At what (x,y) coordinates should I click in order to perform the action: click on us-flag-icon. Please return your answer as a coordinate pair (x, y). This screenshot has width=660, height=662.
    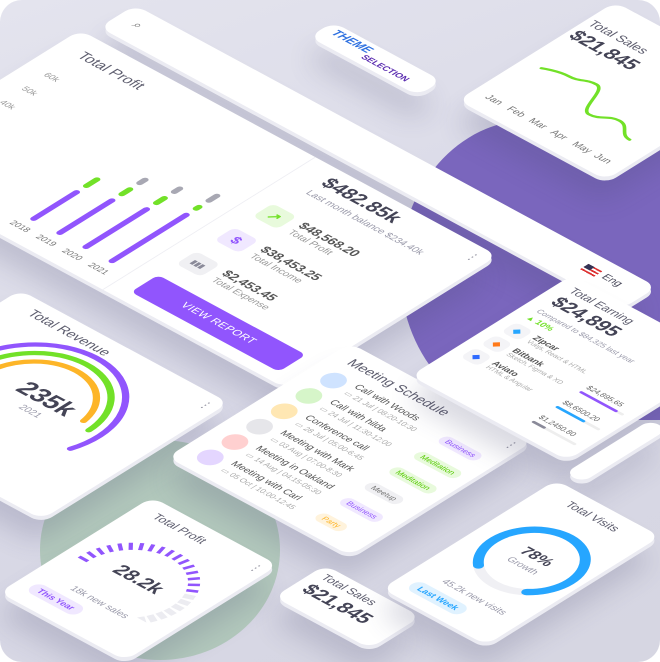
    Looking at the image, I should click on (591, 270).